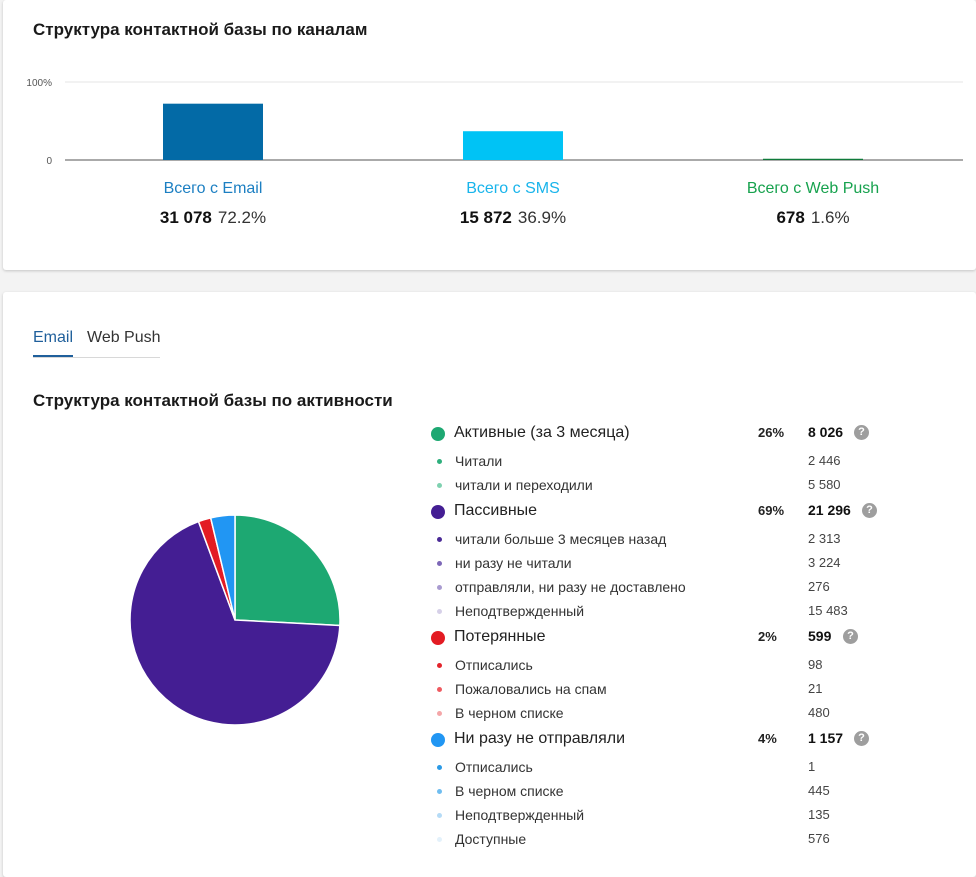 Image resolution: width=976 pixels, height=877 pixels. I want to click on legend-subitem-row: Неподтвержденный 15 483, so click(489, 612).